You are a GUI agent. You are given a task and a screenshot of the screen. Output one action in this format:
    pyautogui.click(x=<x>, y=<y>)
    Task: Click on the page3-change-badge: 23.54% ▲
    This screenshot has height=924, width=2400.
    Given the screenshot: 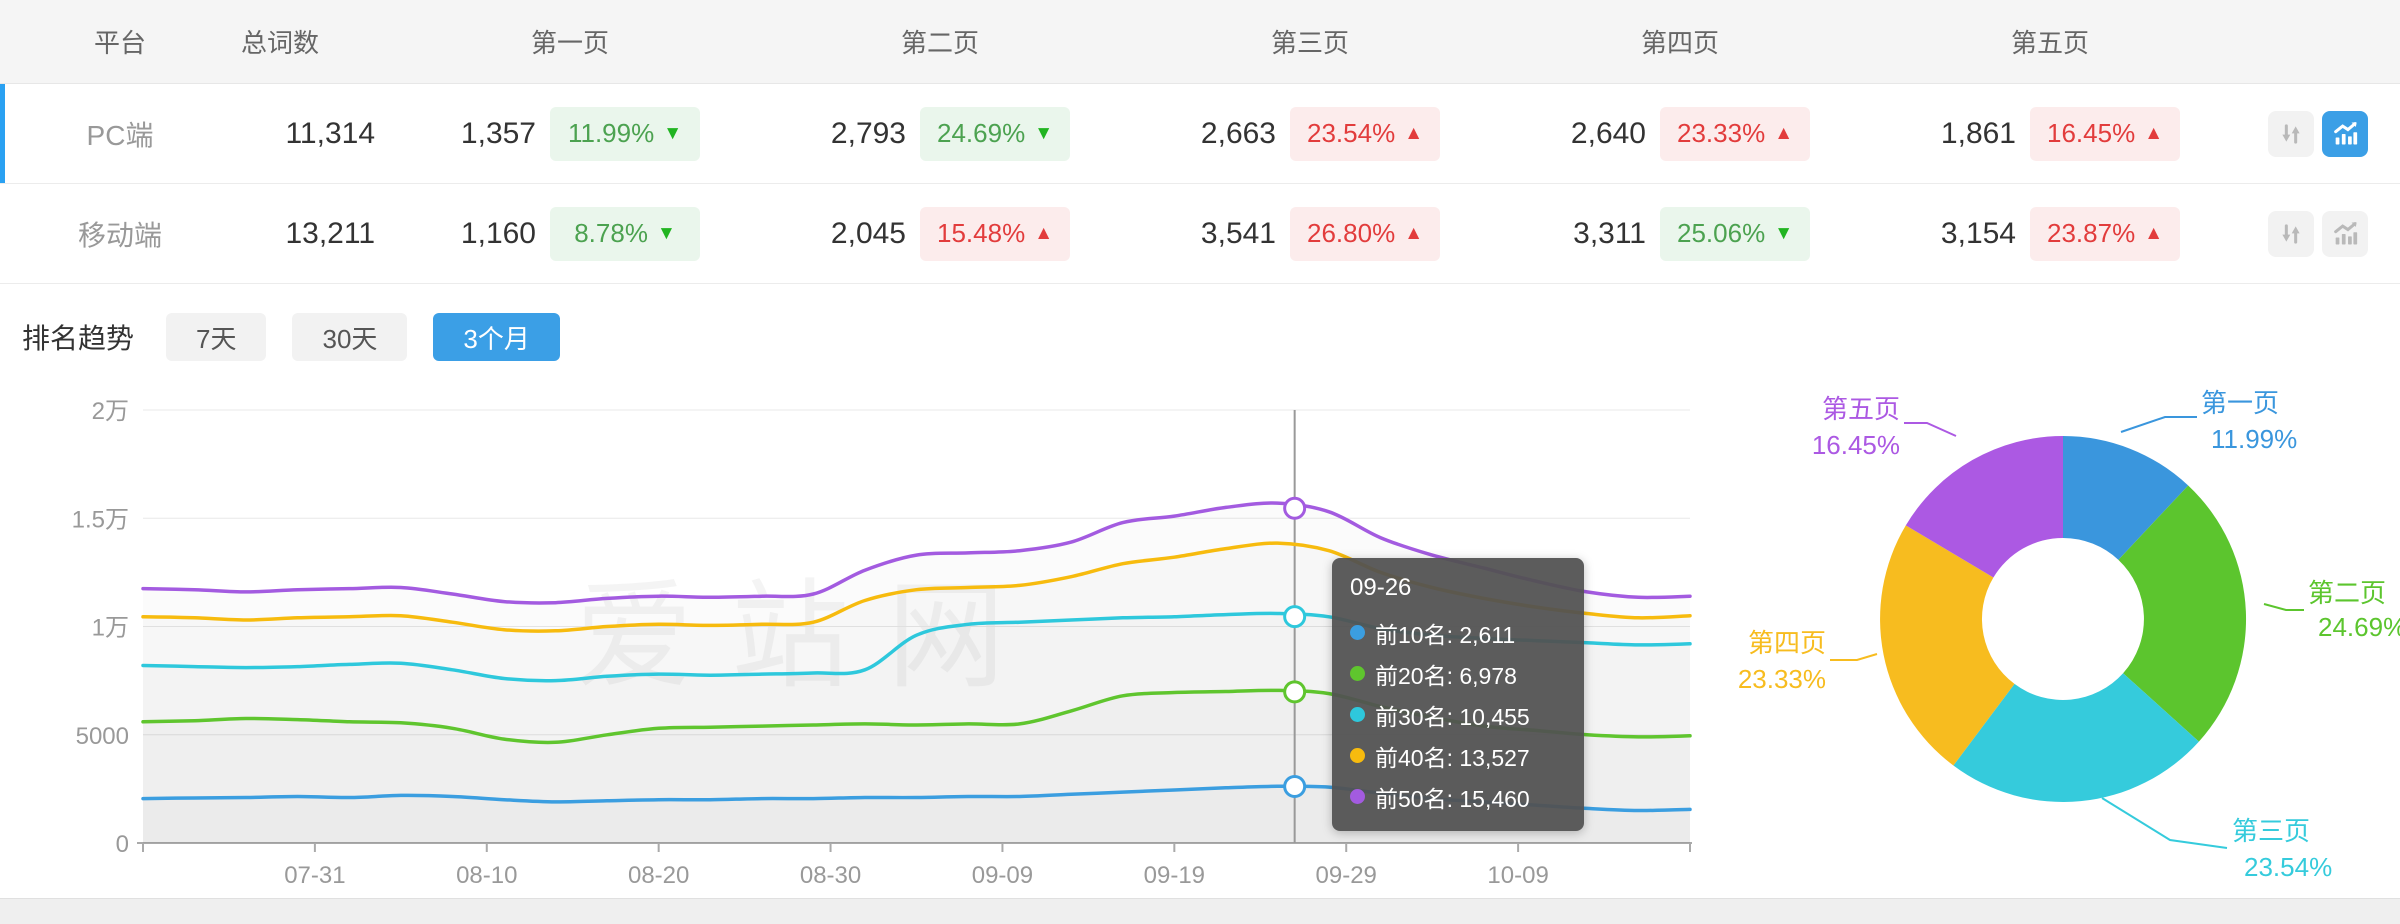 What is the action you would take?
    pyautogui.click(x=1365, y=133)
    